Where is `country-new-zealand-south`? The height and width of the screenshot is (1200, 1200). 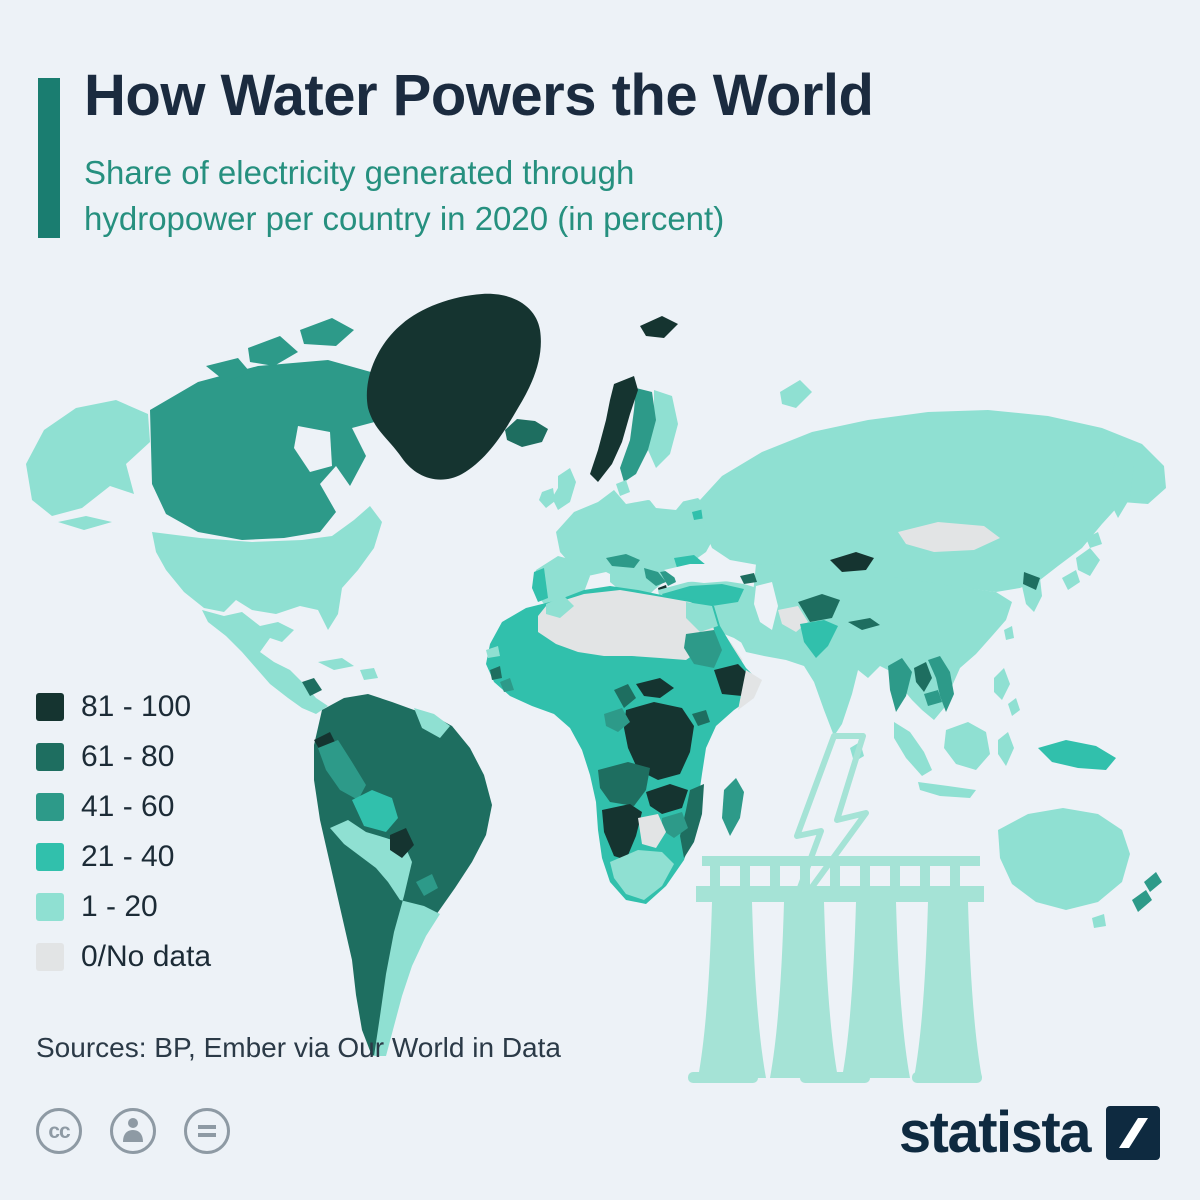 country-new-zealand-south is located at coordinates (1142, 901).